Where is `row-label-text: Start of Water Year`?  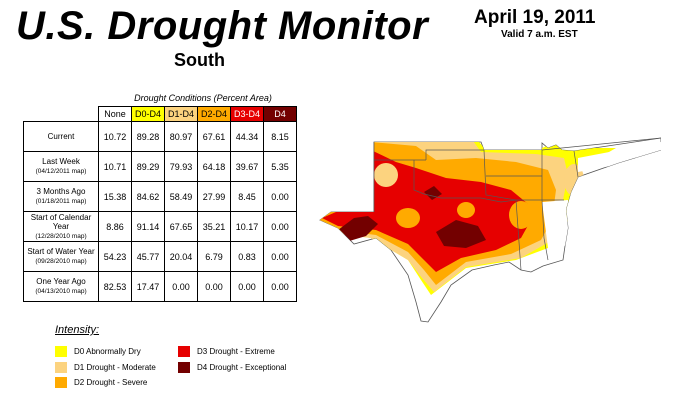 row-label-text: Start of Water Year is located at coordinates (61, 252).